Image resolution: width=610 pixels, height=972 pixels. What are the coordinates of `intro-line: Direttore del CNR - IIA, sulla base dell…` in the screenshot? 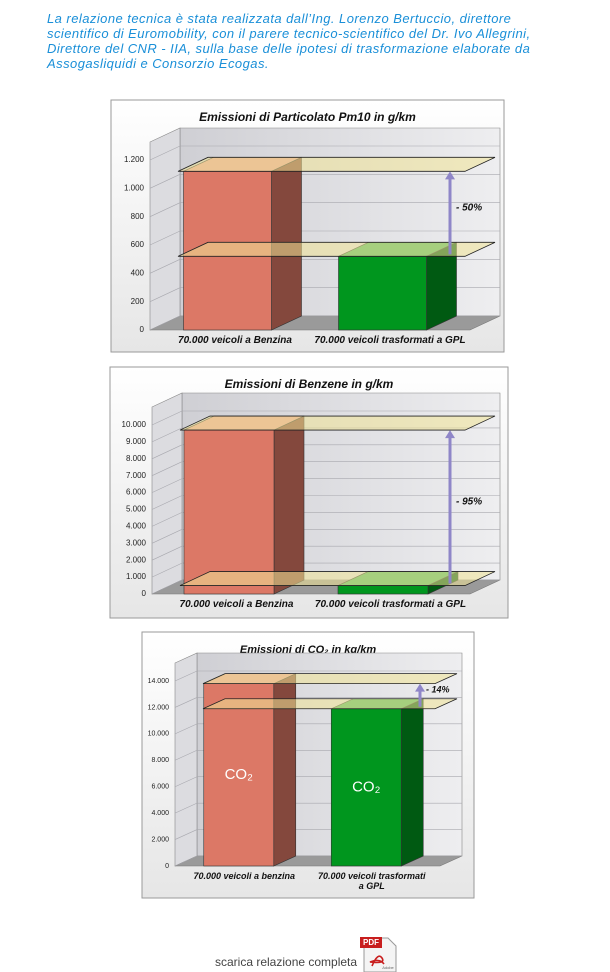 It's located at (289, 48).